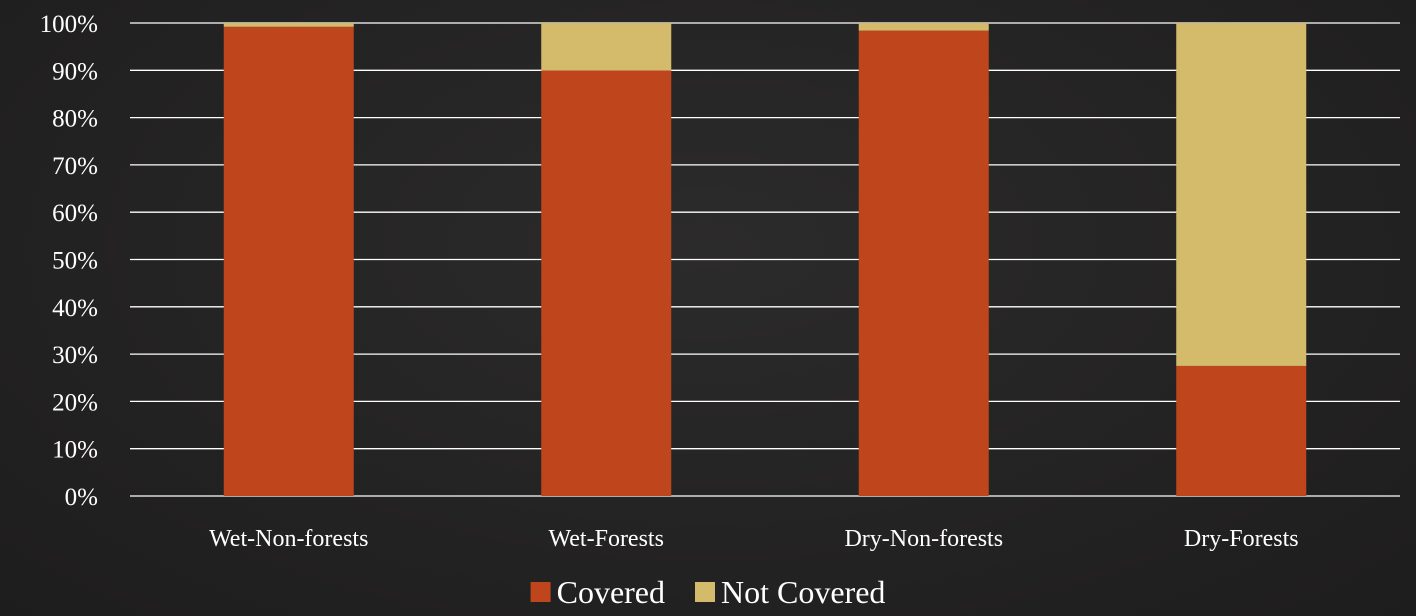  I want to click on x-category-label: Wet-Forests, so click(606, 539).